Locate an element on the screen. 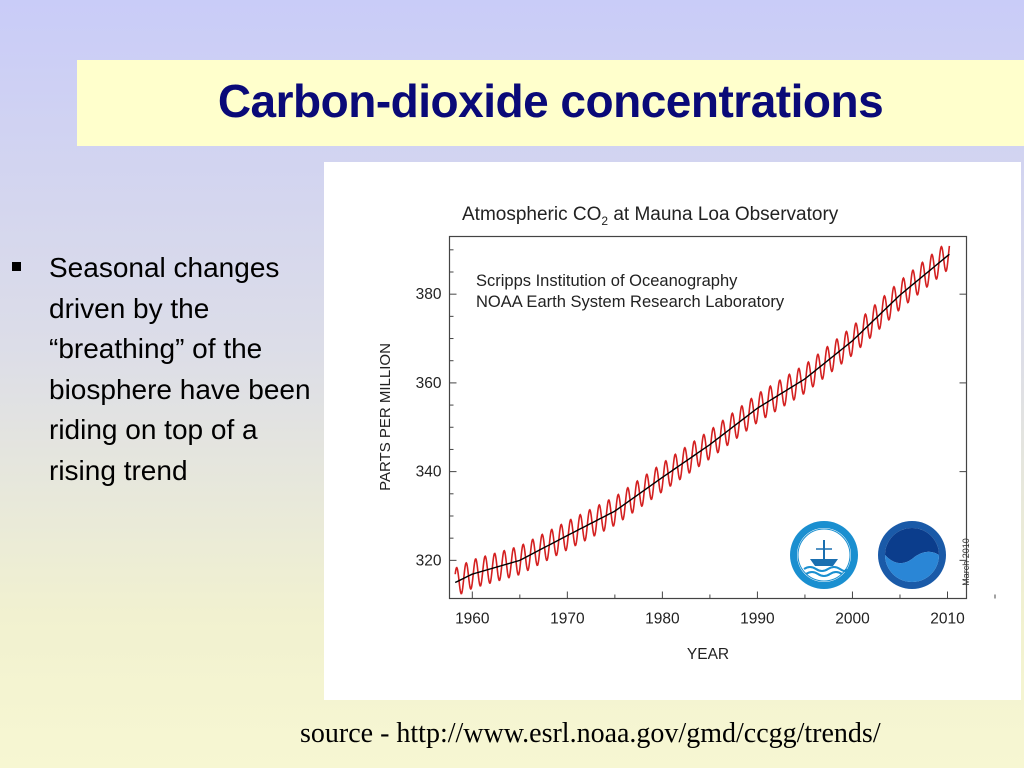 This screenshot has height=768, width=1024. y-tick-label-320: 320 is located at coordinates (429, 560).